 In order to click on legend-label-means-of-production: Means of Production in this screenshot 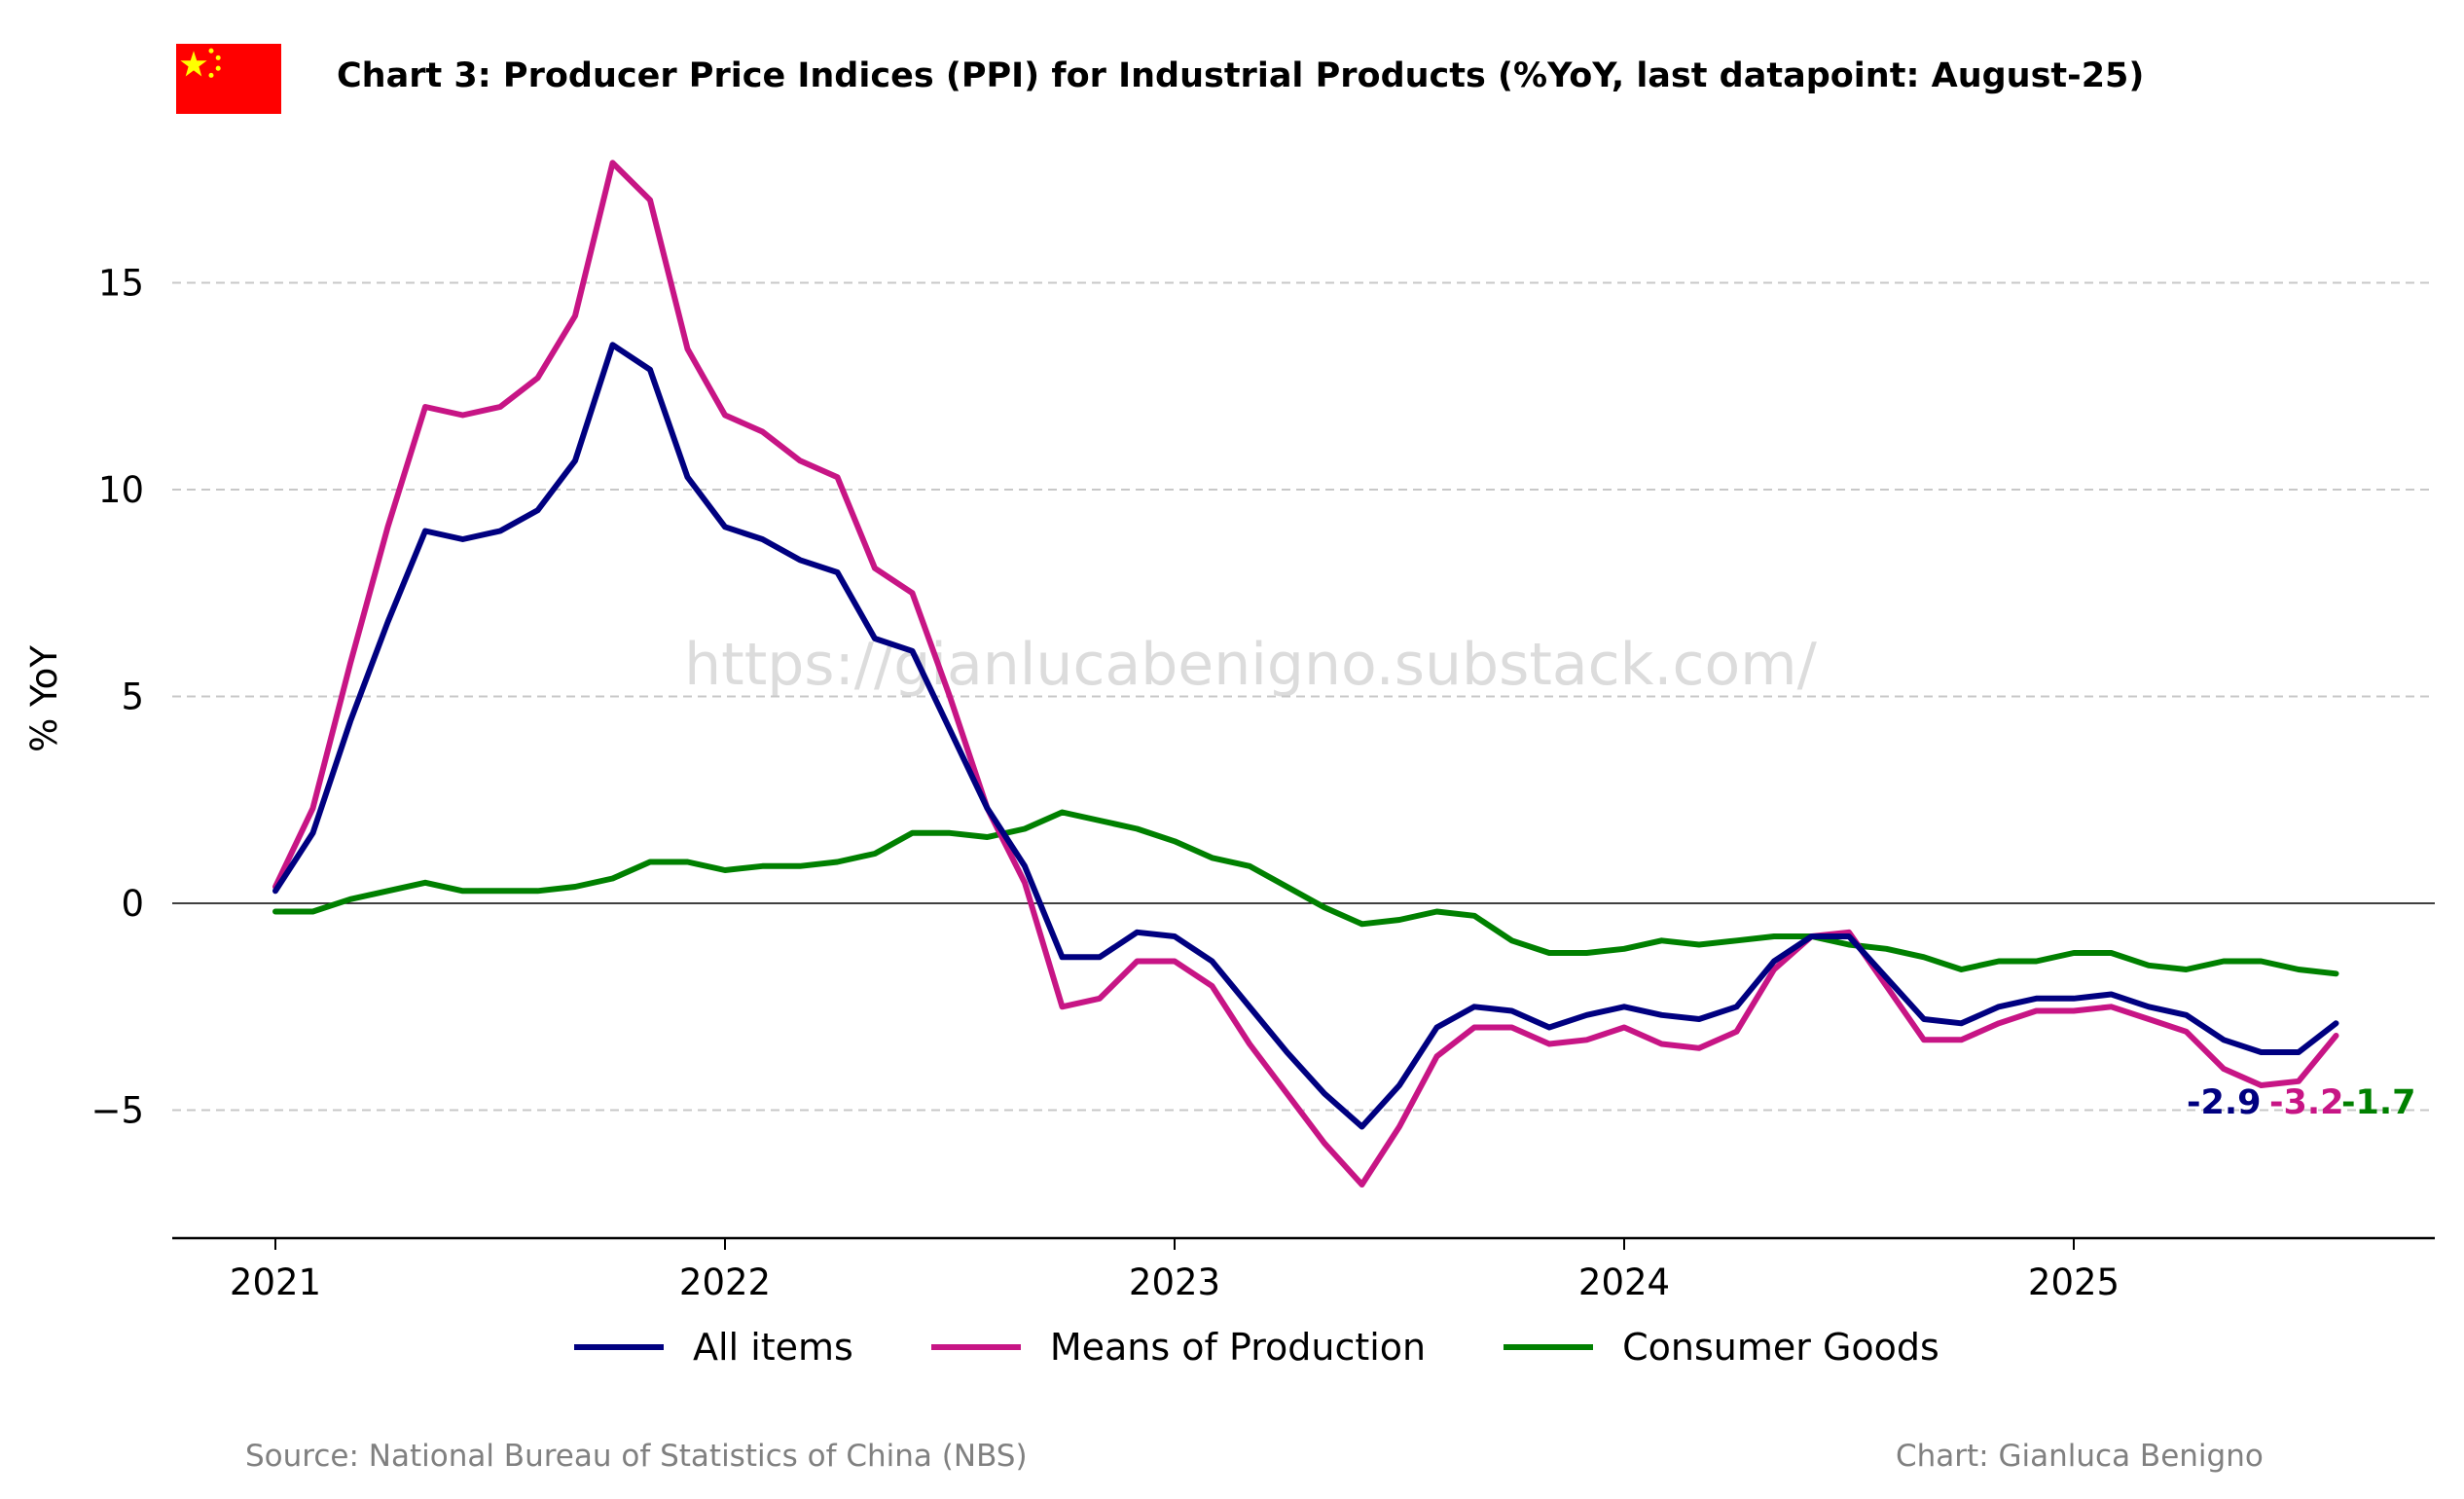, I will do `click(1238, 1347)`.